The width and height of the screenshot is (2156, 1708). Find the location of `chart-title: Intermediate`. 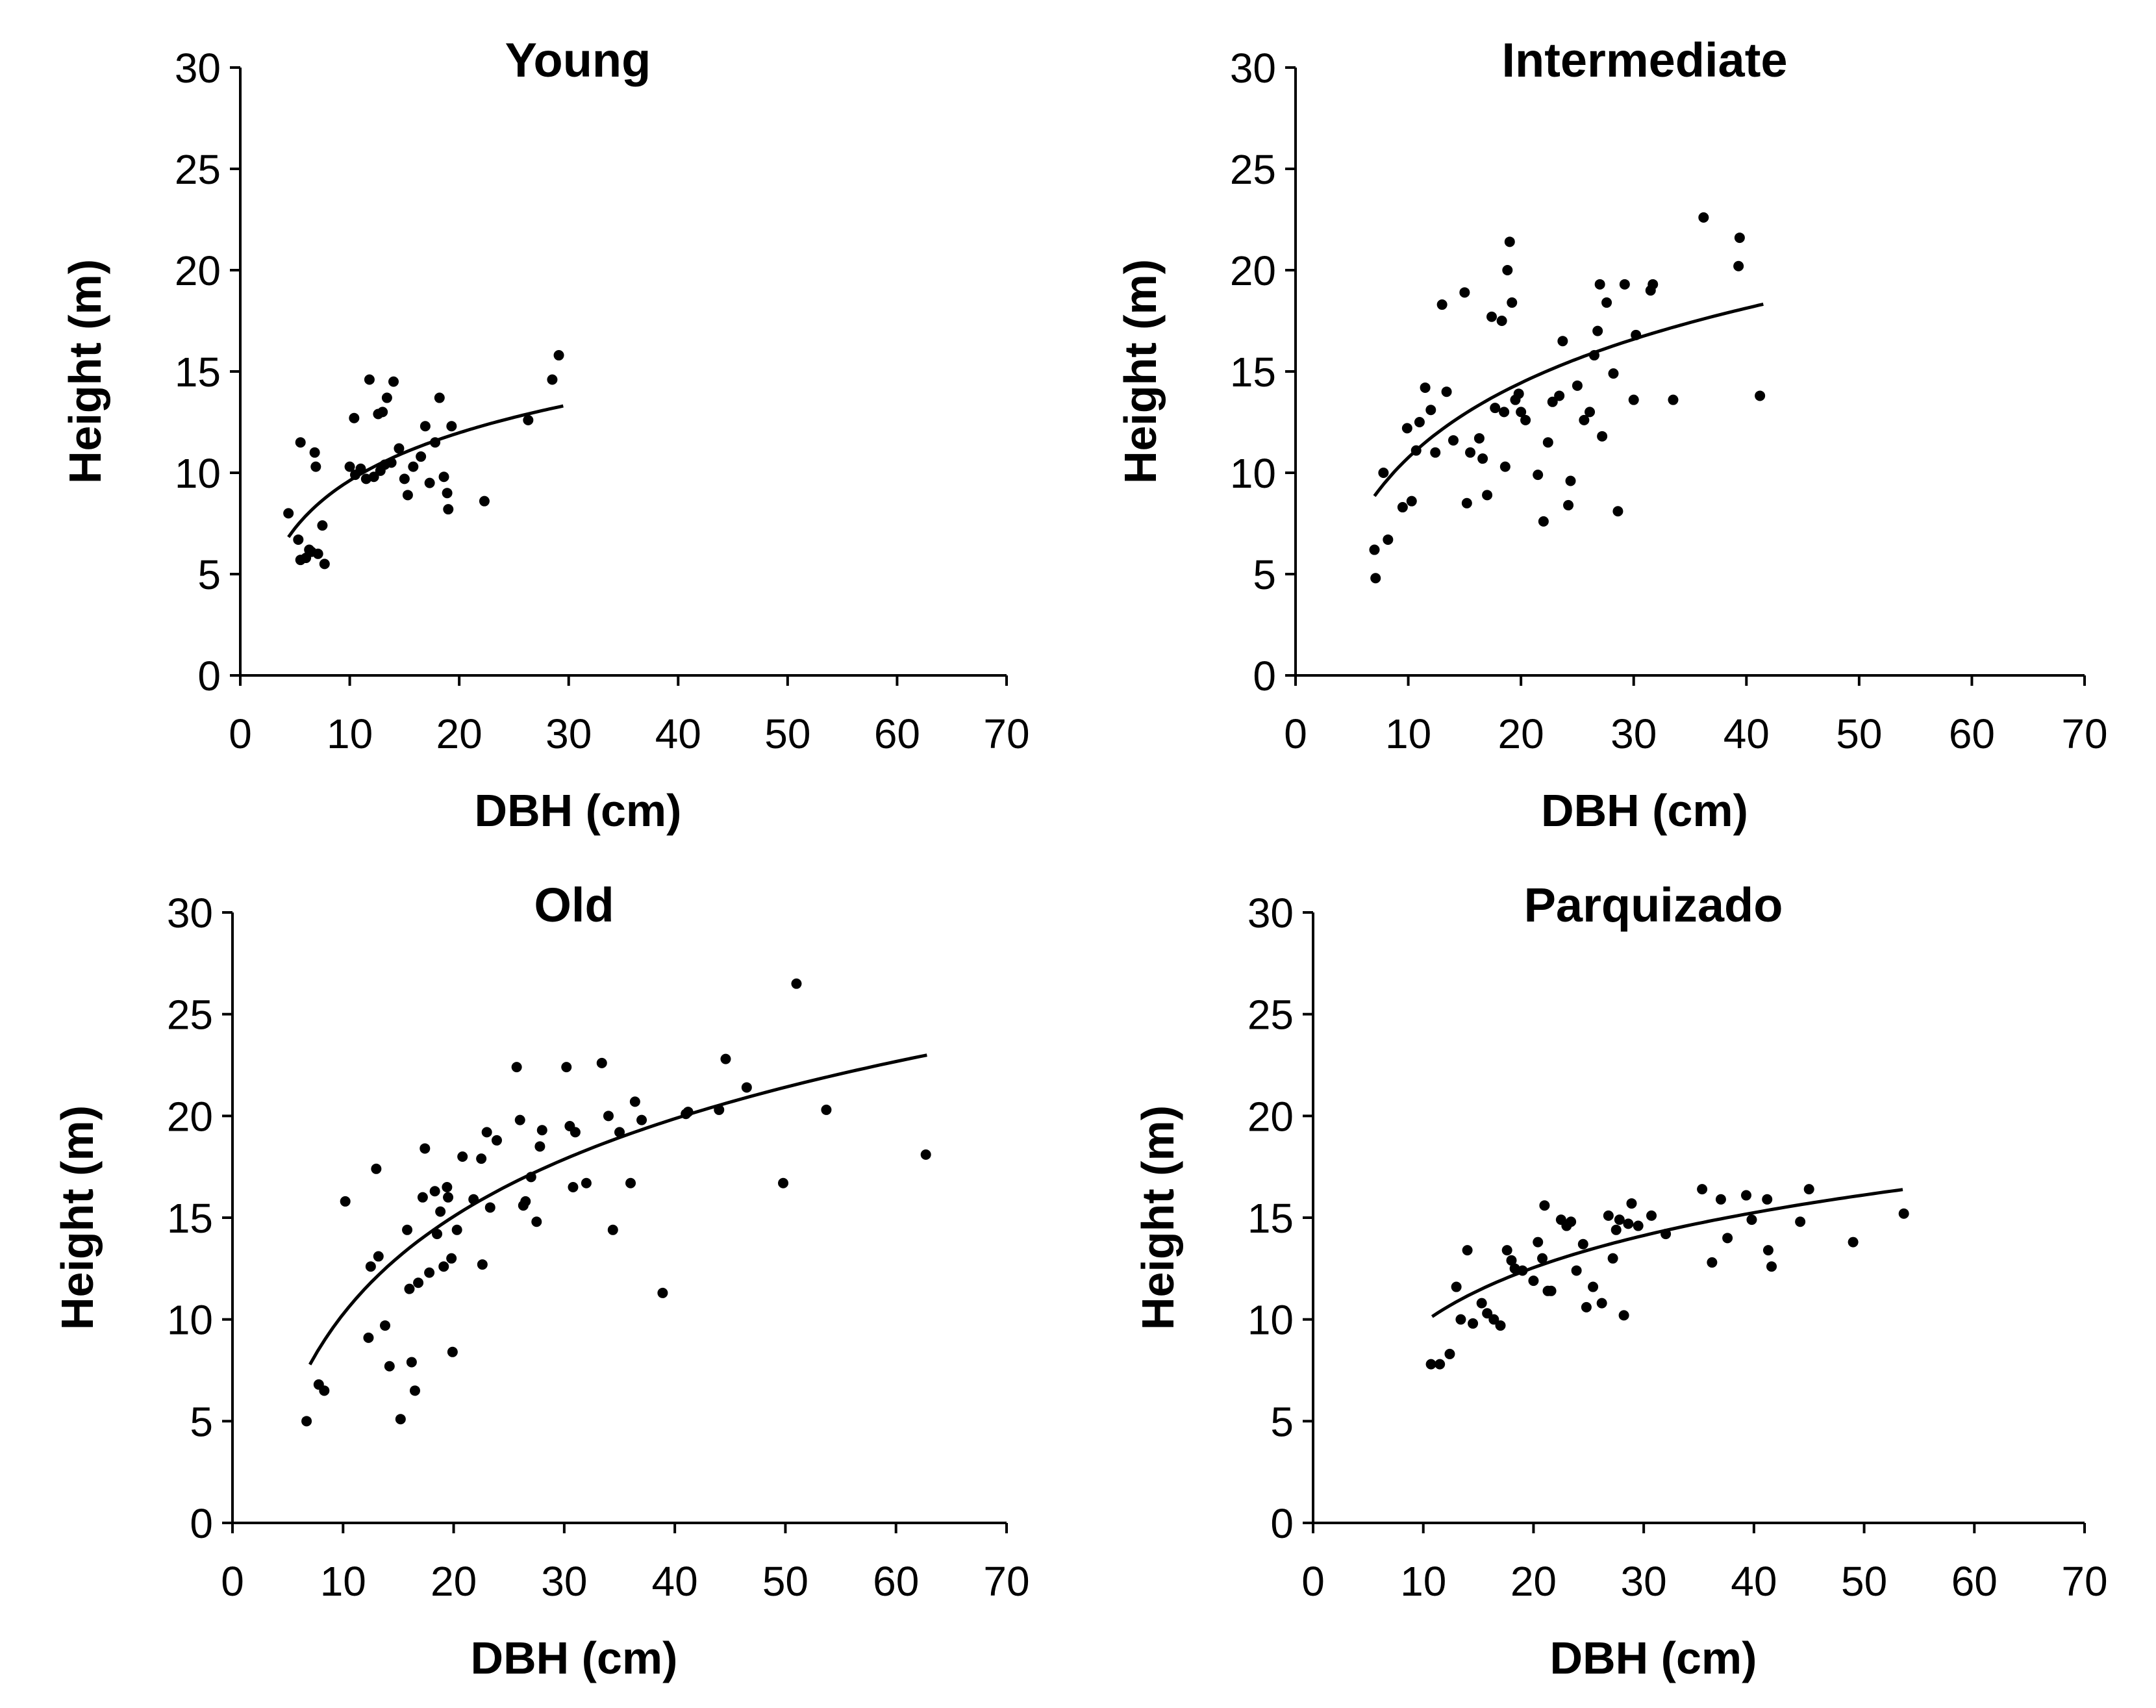

chart-title: Intermediate is located at coordinates (1644, 60).